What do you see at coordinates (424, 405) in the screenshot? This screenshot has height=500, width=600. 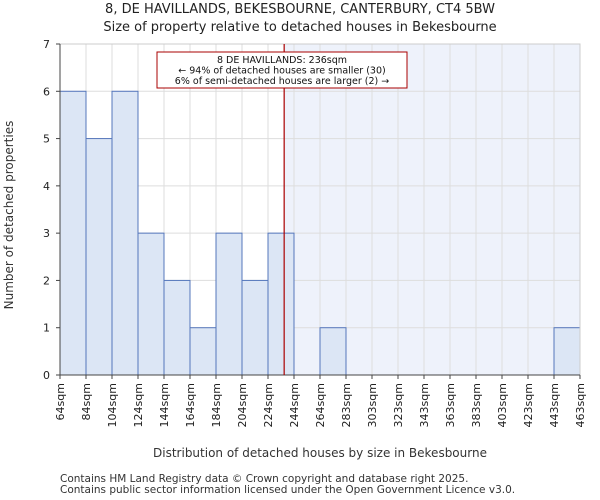 I see `x-tick-label: 343sqm` at bounding box center [424, 405].